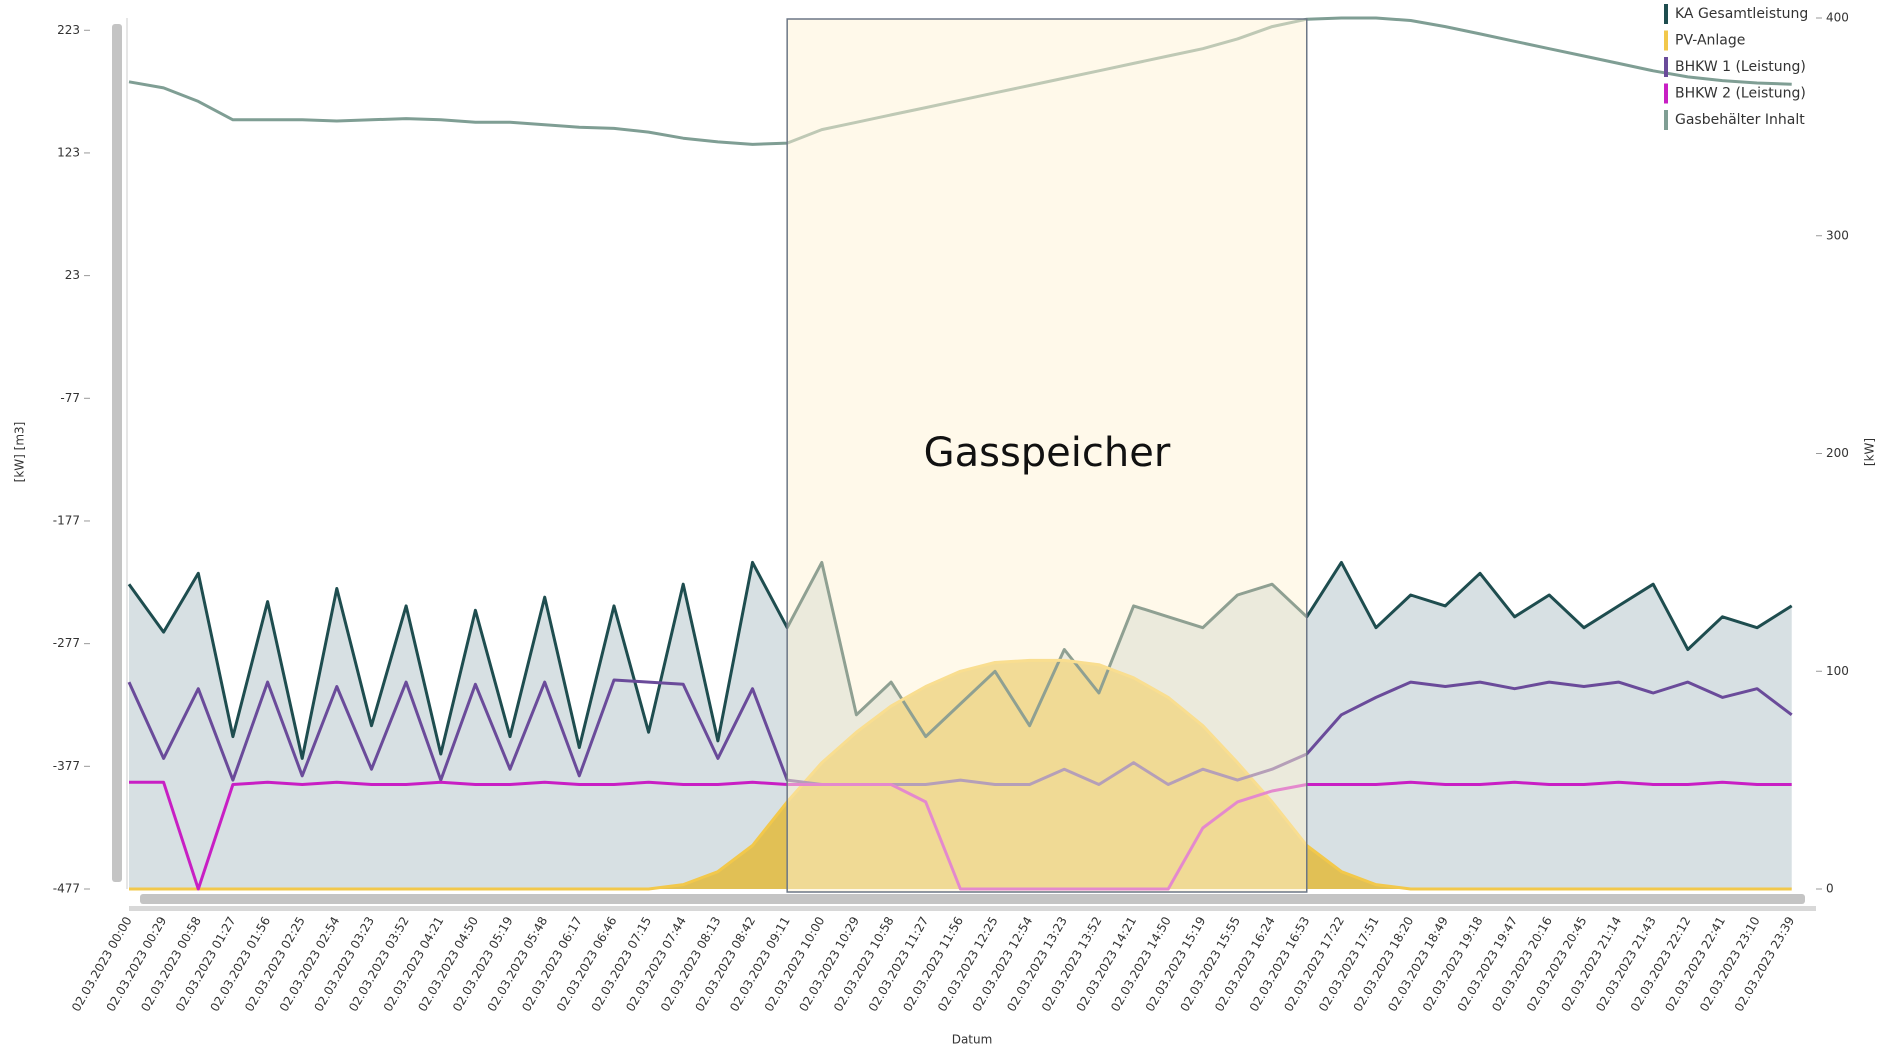  I want to click on y-tick-label: -377, so click(66, 766).